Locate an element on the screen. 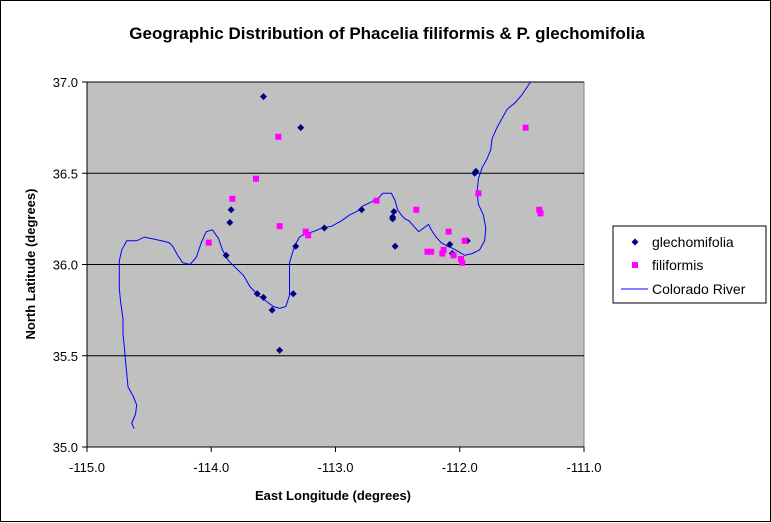 This screenshot has height=523, width=771. x-tick-label: -114.0 is located at coordinates (211, 467).